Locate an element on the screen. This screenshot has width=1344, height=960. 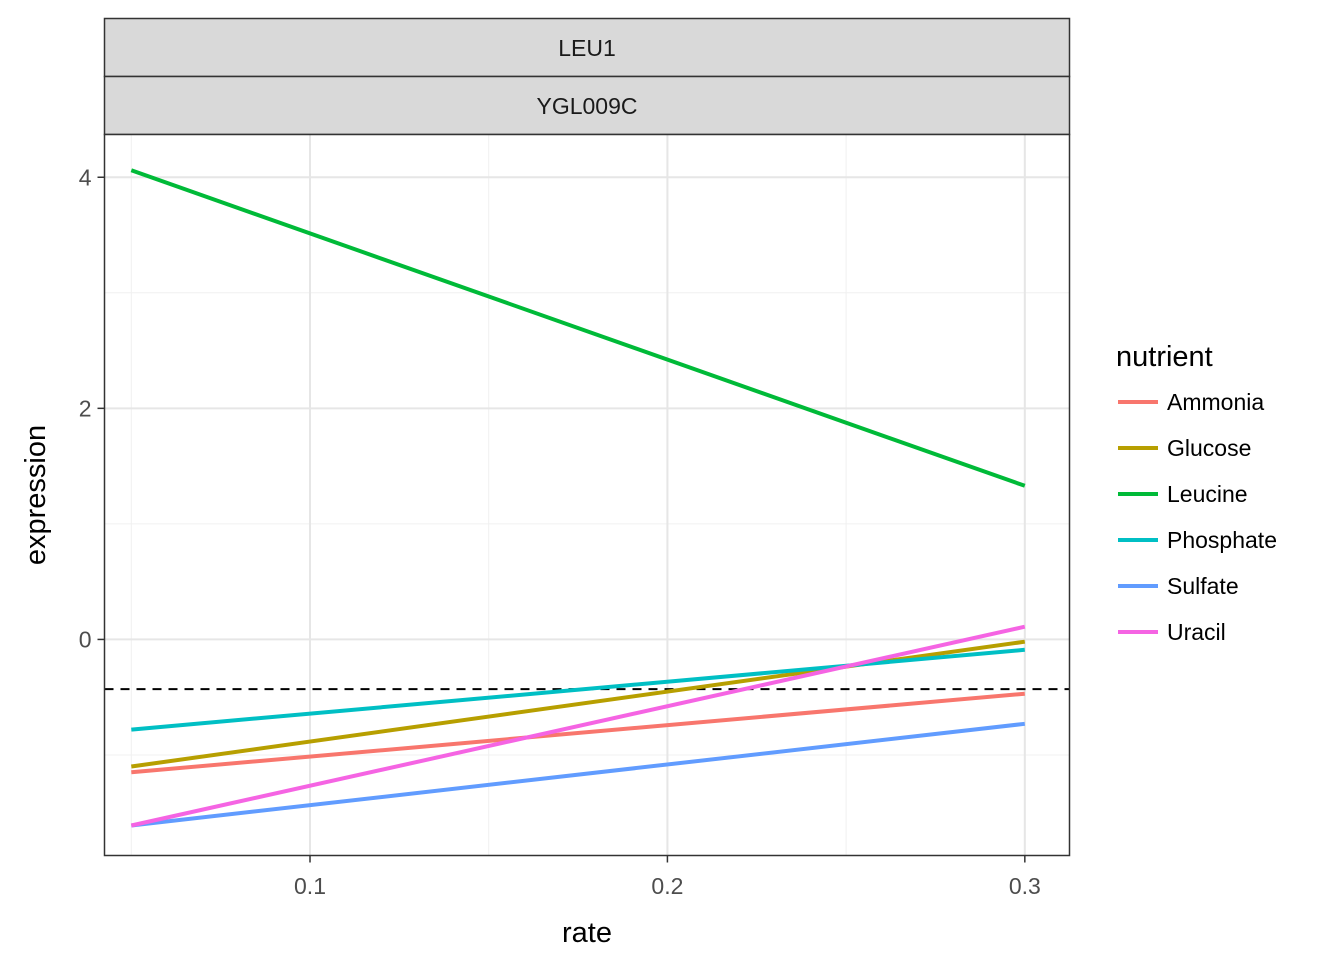
legend-label-ammonia: Ammonia is located at coordinates (1215, 402).